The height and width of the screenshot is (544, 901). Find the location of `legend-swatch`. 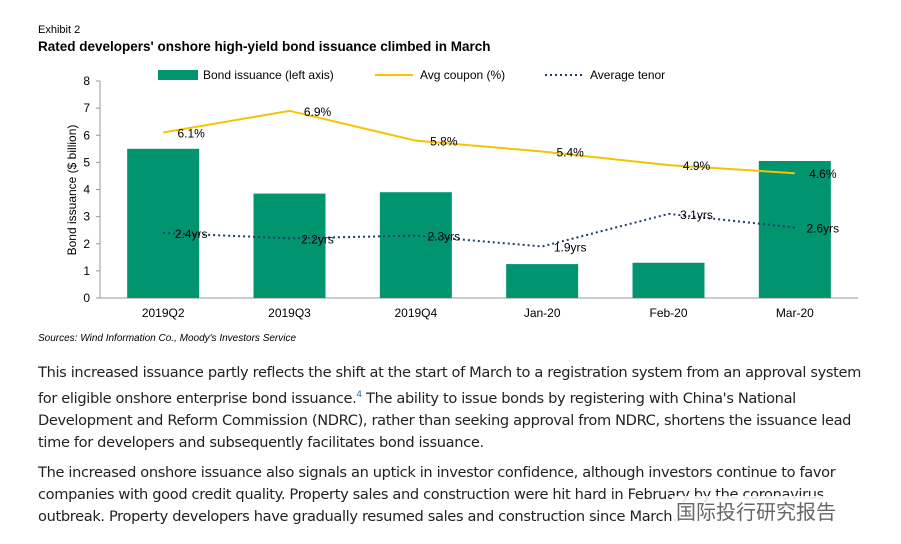

legend-swatch is located at coordinates (178, 75).